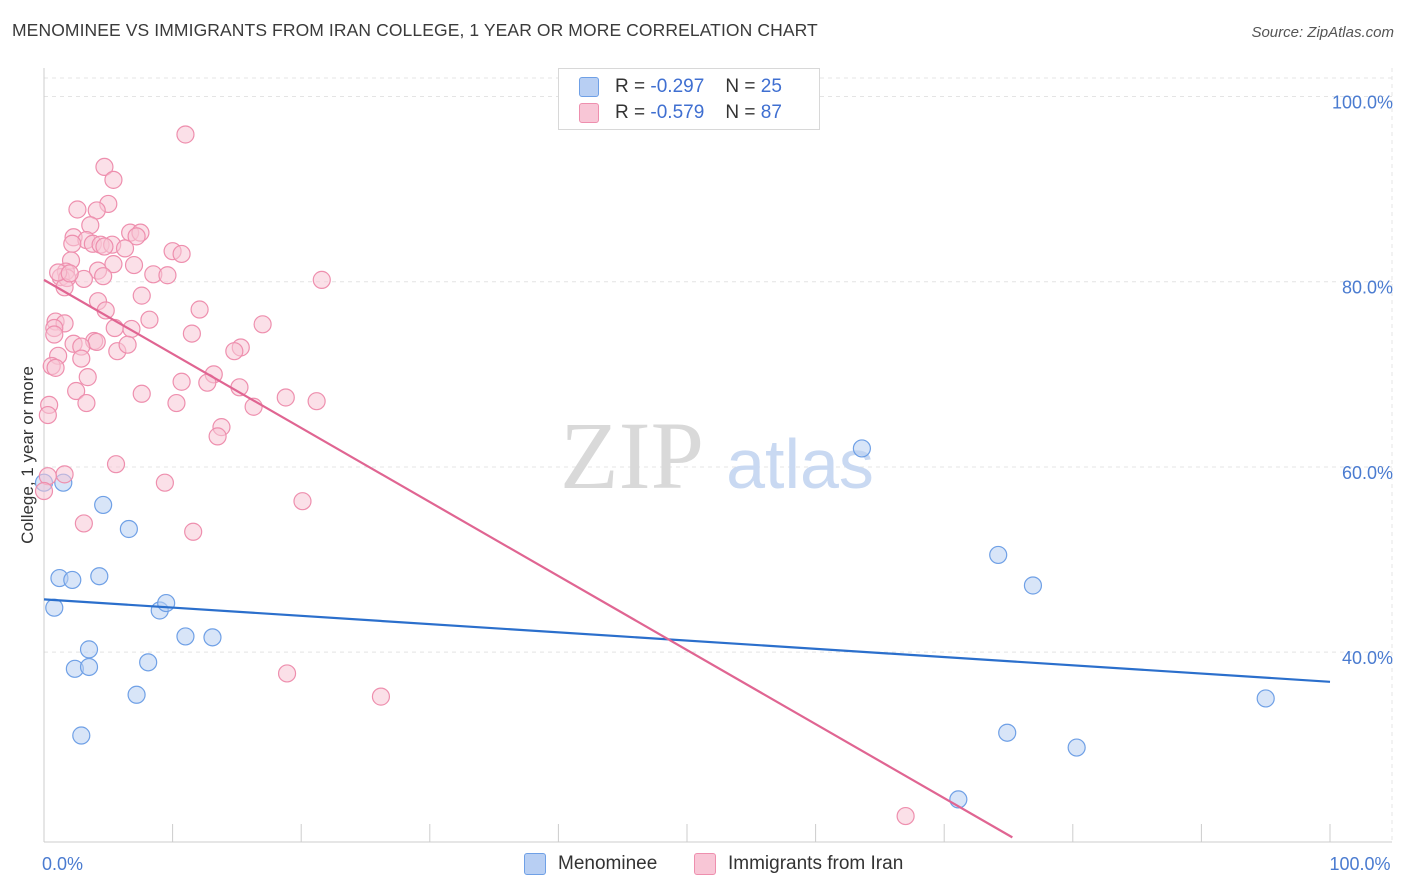 Image resolution: width=1406 pixels, height=892 pixels. I want to click on series-legend-swatch-iran, so click(705, 864).